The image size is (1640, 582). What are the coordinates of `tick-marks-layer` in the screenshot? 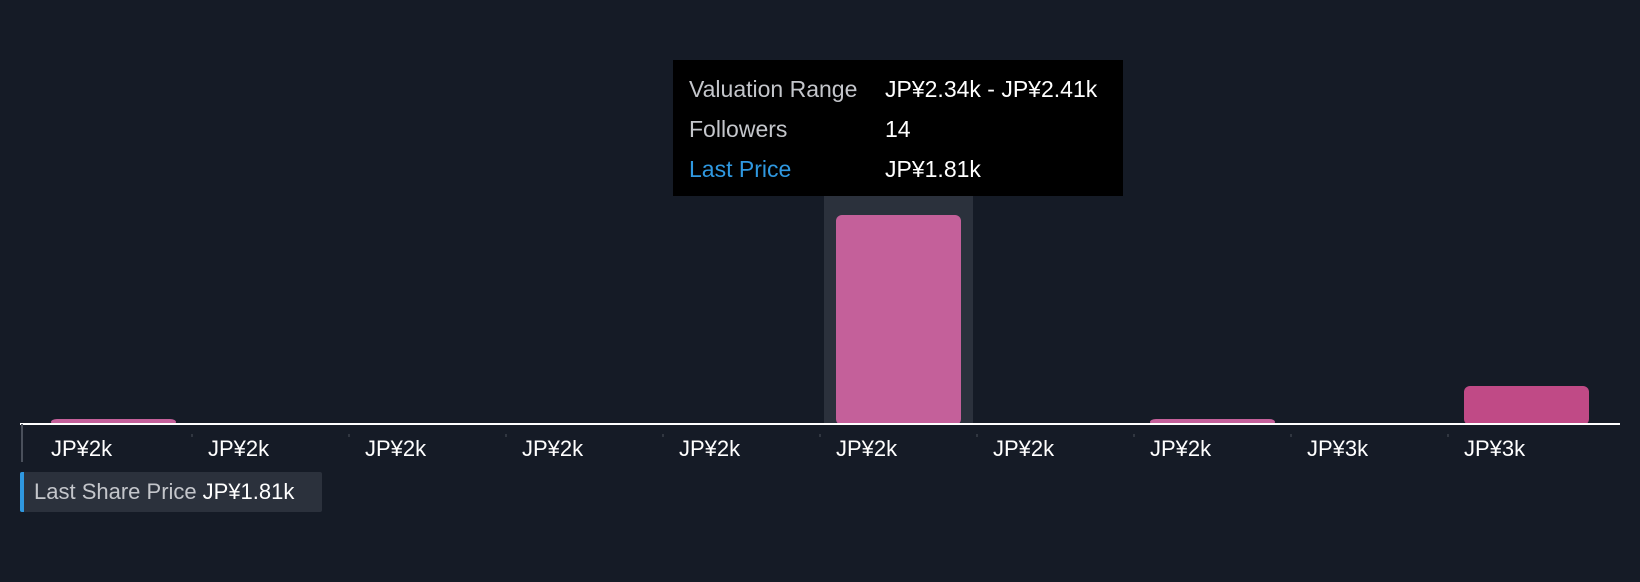 It's located at (820, 435).